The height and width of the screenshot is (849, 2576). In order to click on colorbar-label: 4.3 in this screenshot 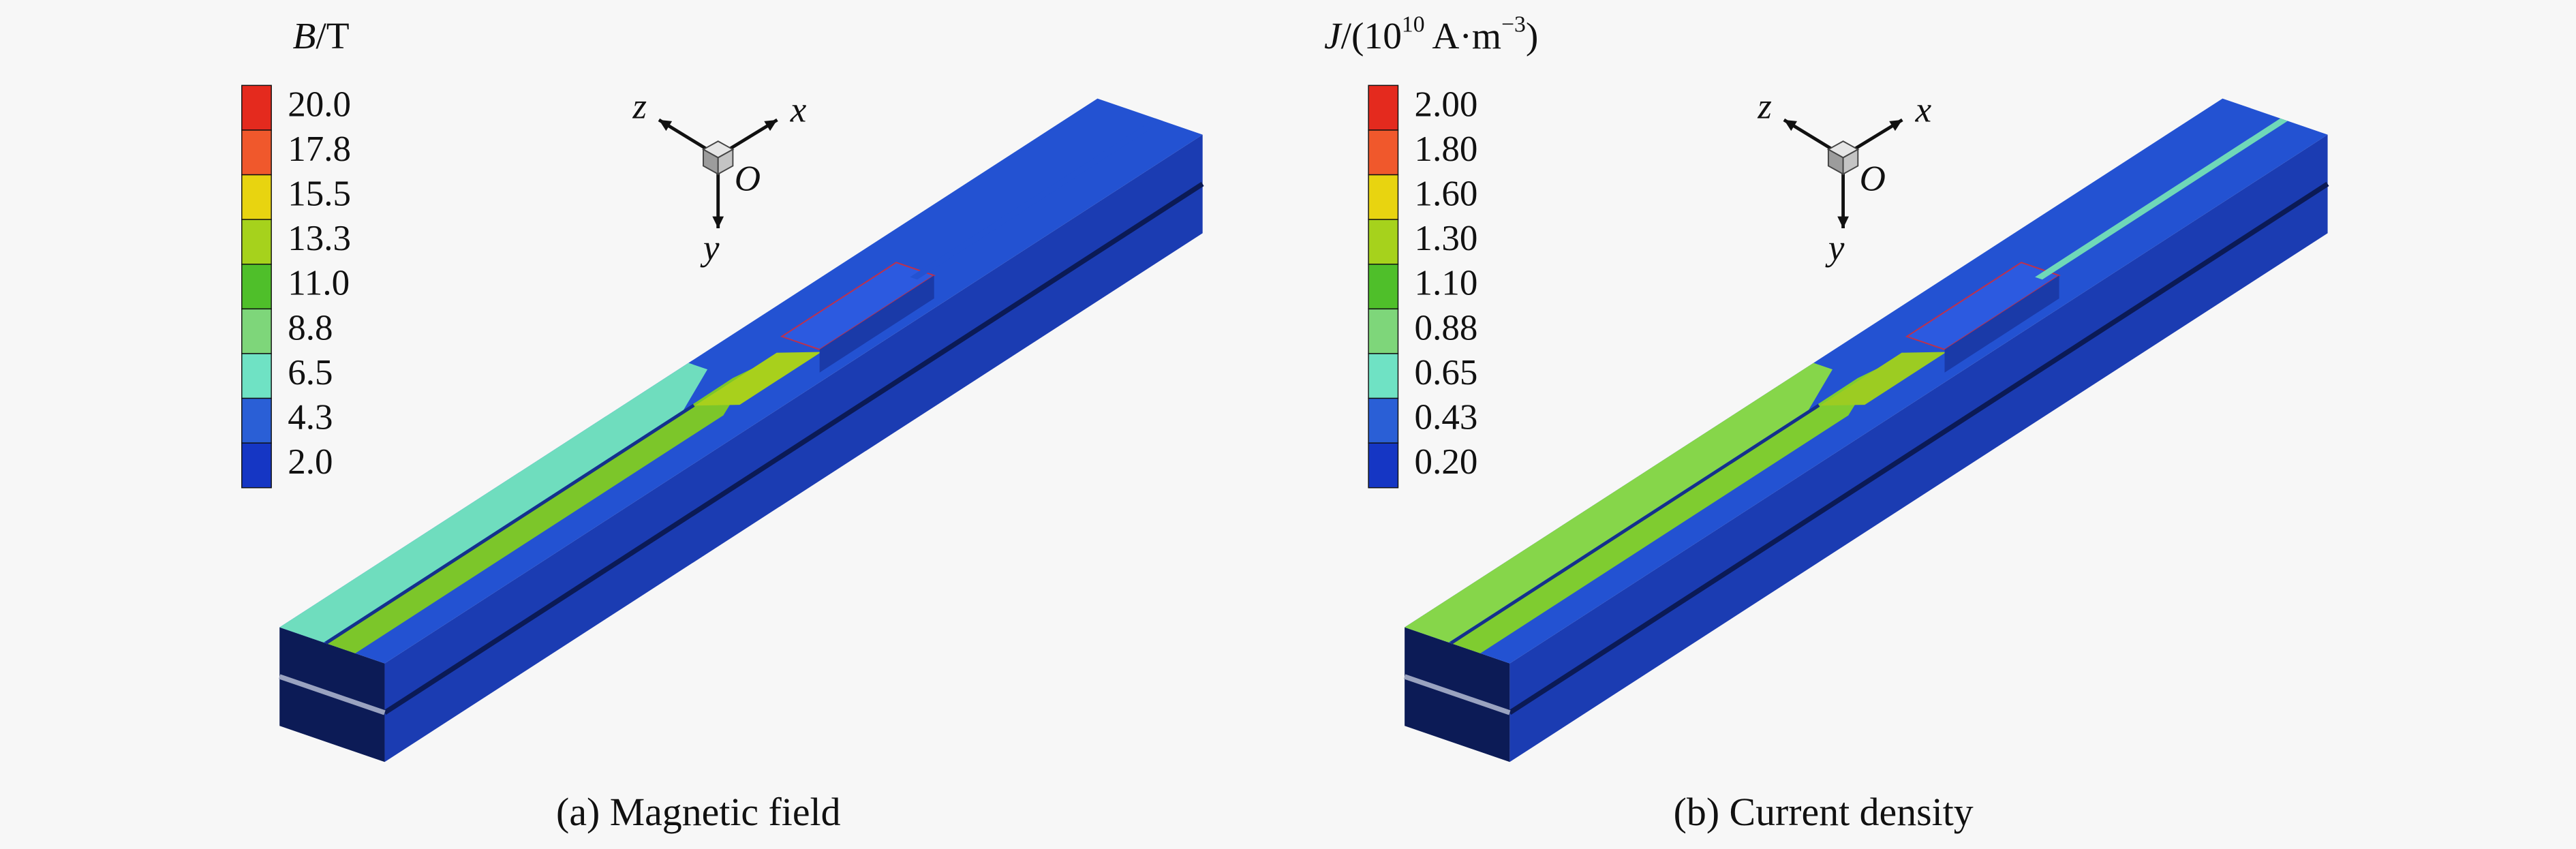, I will do `click(310, 417)`.